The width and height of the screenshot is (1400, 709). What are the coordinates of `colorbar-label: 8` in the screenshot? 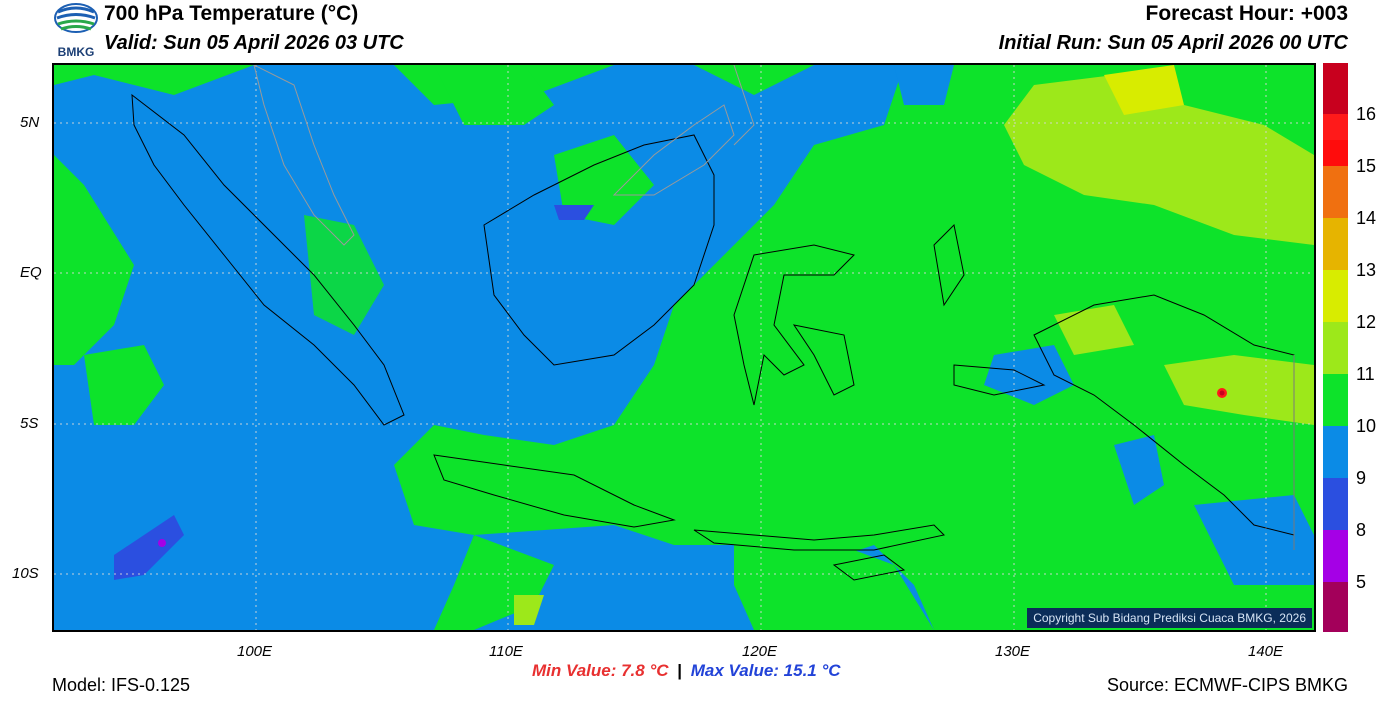 It's located at (1361, 530).